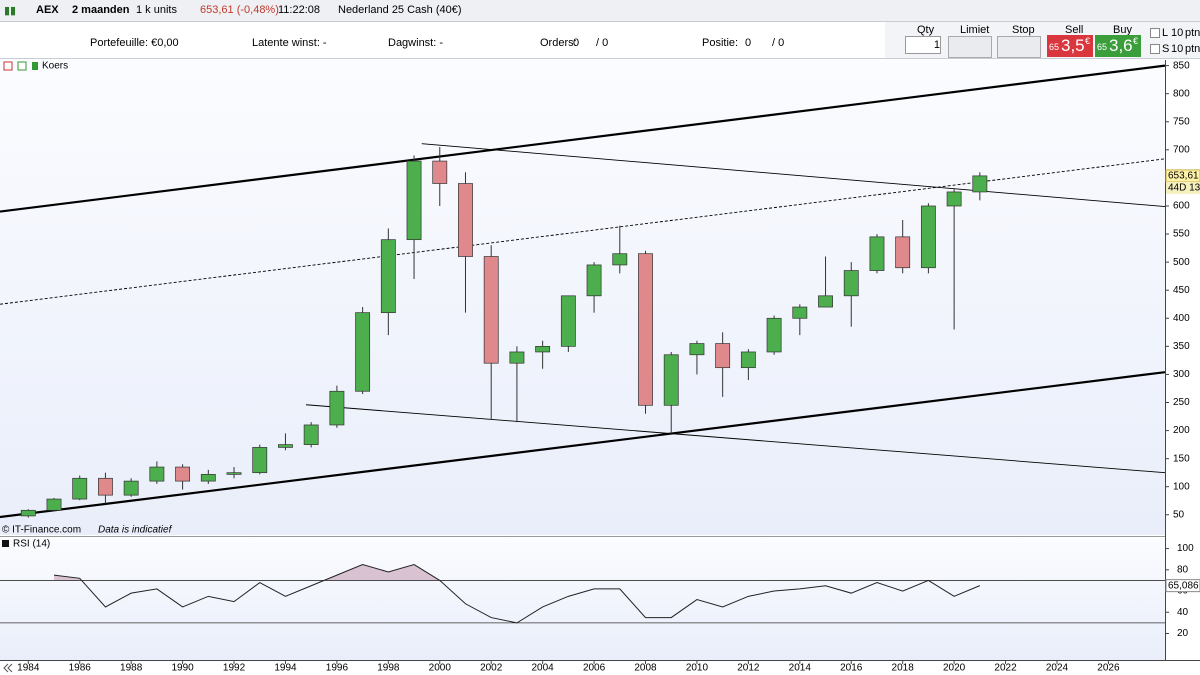 This screenshot has height=675, width=1200. What do you see at coordinates (22, 66) in the screenshot?
I see `add-button` at bounding box center [22, 66].